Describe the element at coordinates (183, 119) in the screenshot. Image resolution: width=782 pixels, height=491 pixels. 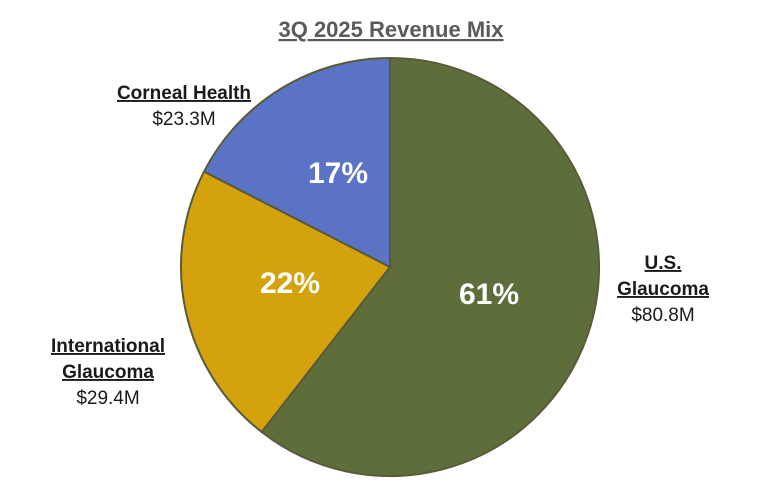
I see `slice-amount-label: $23.3M` at that location.